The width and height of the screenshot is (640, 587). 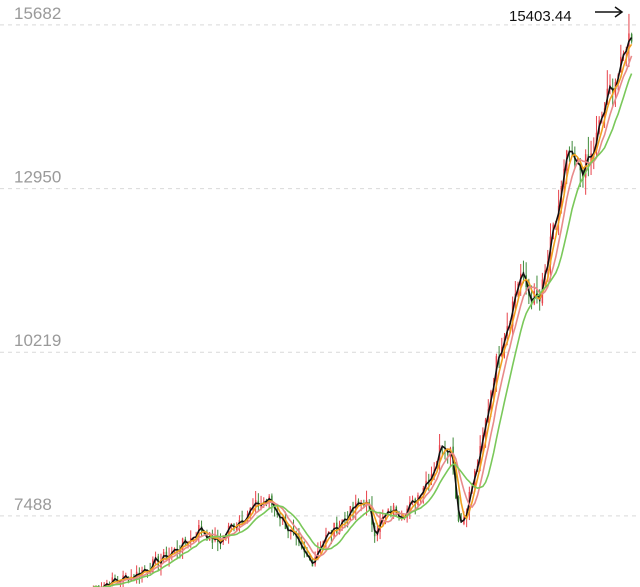 I want to click on y-tick-label: 15682, so click(x=37, y=13).